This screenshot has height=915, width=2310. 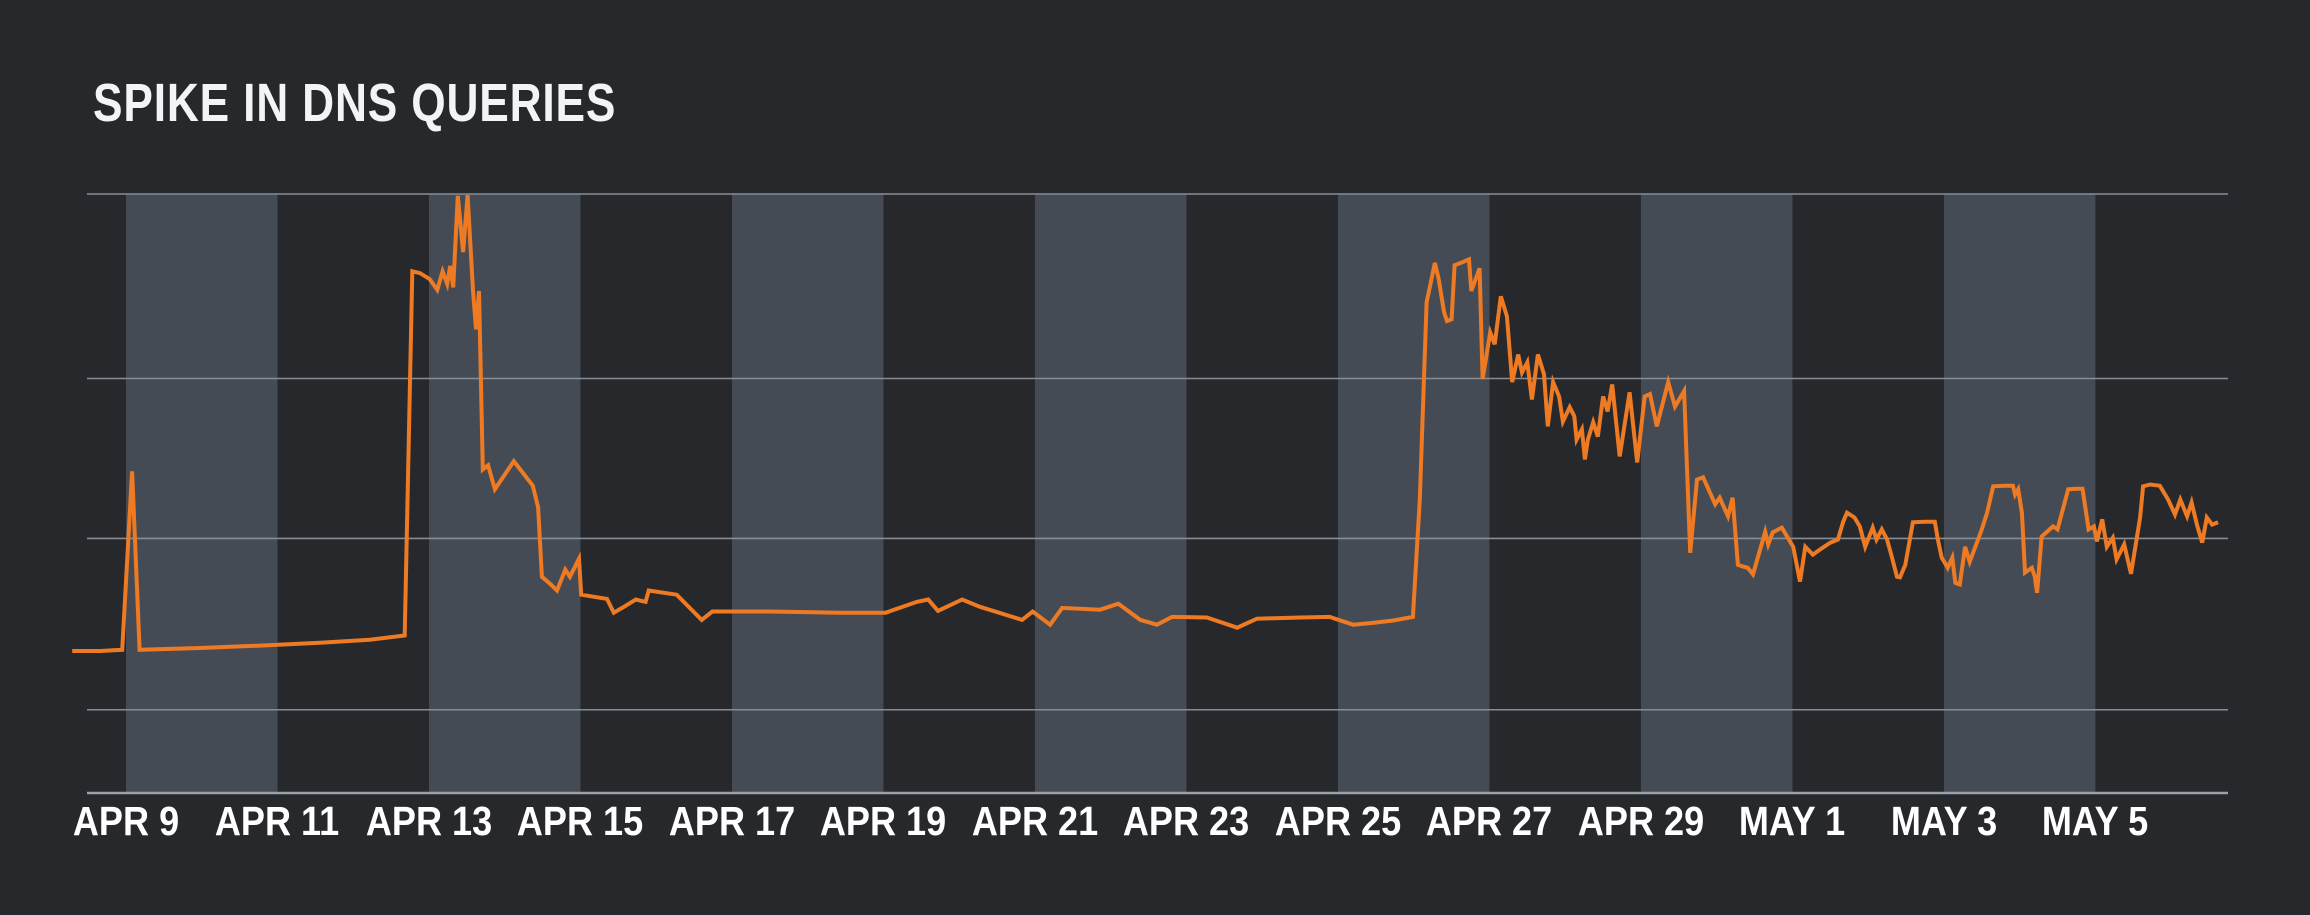 What do you see at coordinates (1944, 821) in the screenshot?
I see `x-tick-label: MAY 3` at bounding box center [1944, 821].